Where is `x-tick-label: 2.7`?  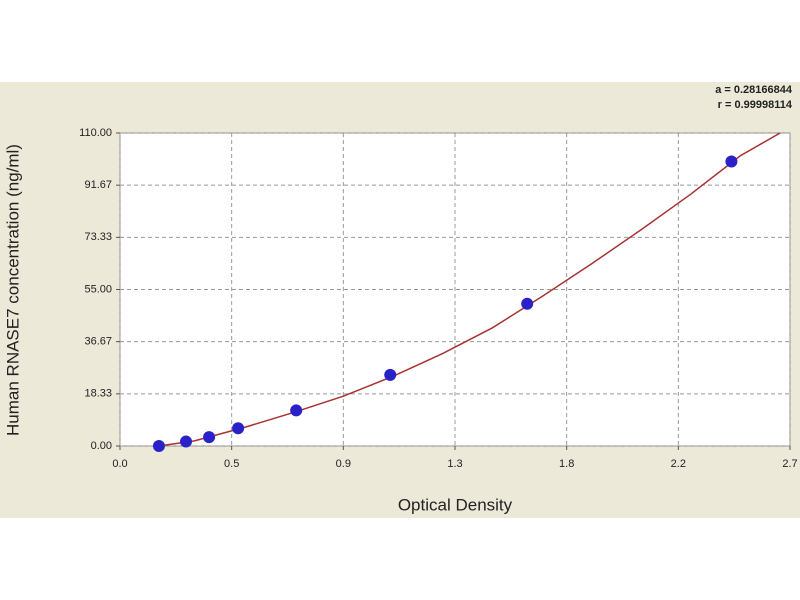 x-tick-label: 2.7 is located at coordinates (789, 464).